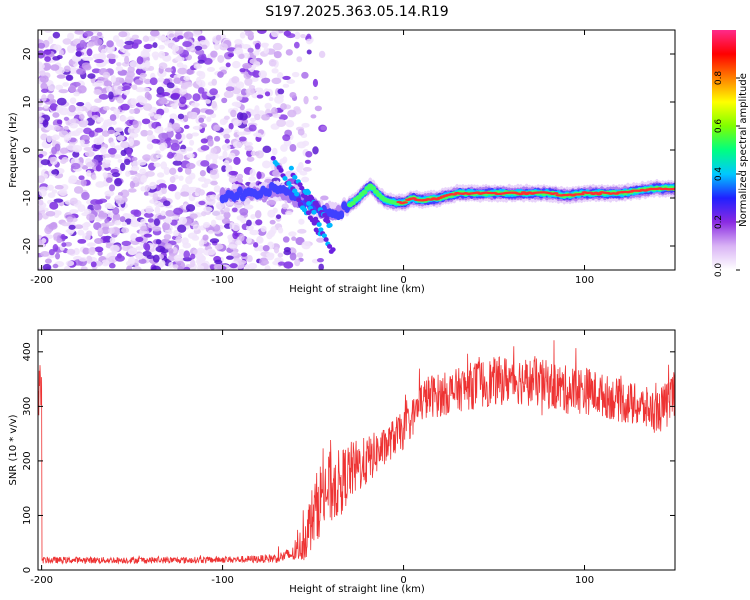 The height and width of the screenshot is (600, 750). I want to click on colorbar-tick-label: 0.0, so click(719, 270).